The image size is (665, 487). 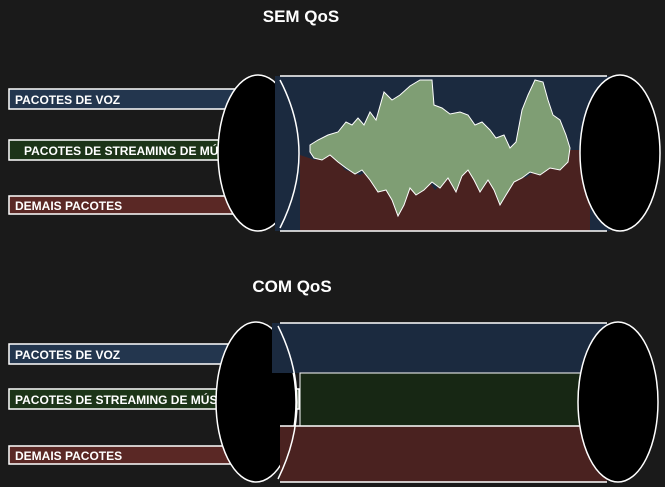 What do you see at coordinates (68, 206) in the screenshot?
I see `top-other-label: DEMAIS PACOTES` at bounding box center [68, 206].